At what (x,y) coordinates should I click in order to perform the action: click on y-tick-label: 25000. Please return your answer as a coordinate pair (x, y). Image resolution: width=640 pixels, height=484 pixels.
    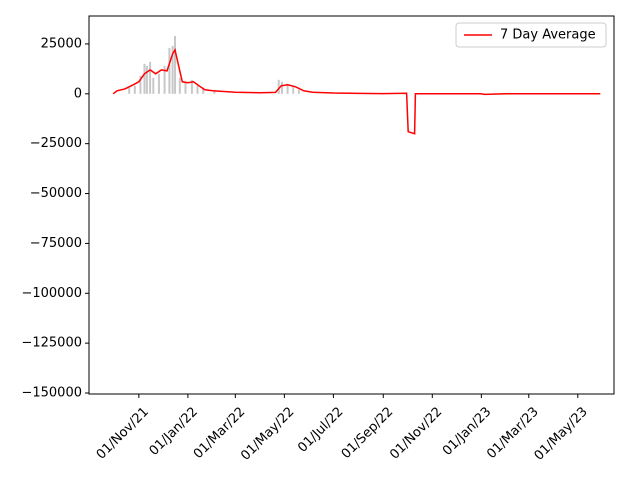
    Looking at the image, I should click on (61, 43).